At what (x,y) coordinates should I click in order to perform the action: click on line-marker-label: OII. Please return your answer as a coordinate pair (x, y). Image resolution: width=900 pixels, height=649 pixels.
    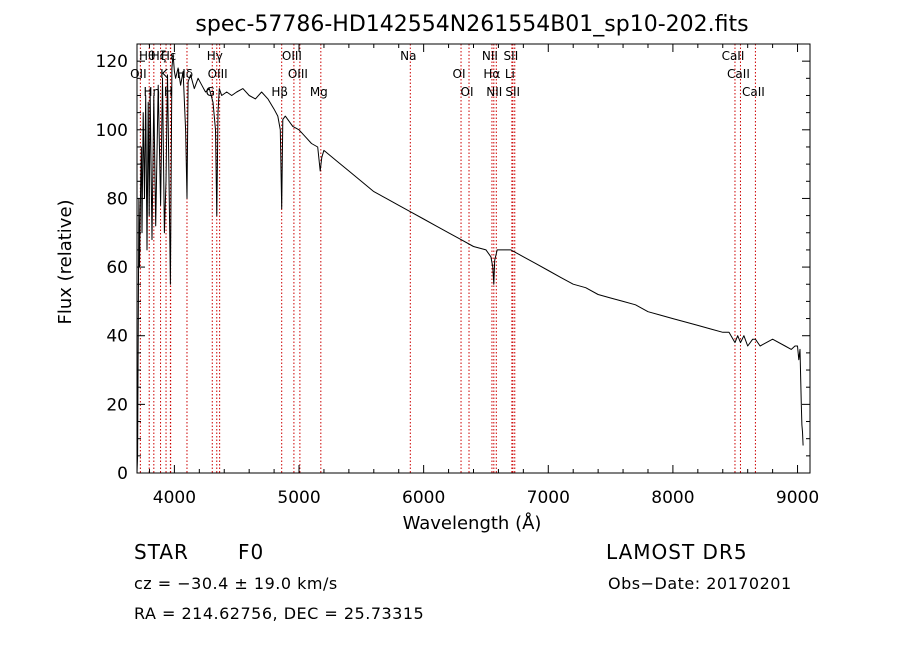
    Looking at the image, I should click on (138, 74).